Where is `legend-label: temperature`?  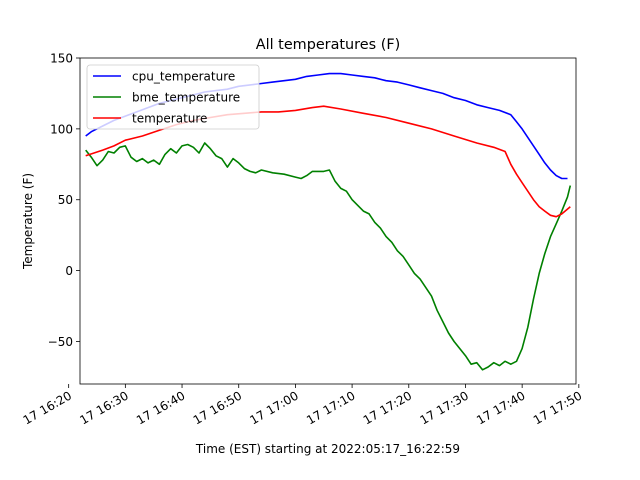
legend-label: temperature is located at coordinates (169, 119).